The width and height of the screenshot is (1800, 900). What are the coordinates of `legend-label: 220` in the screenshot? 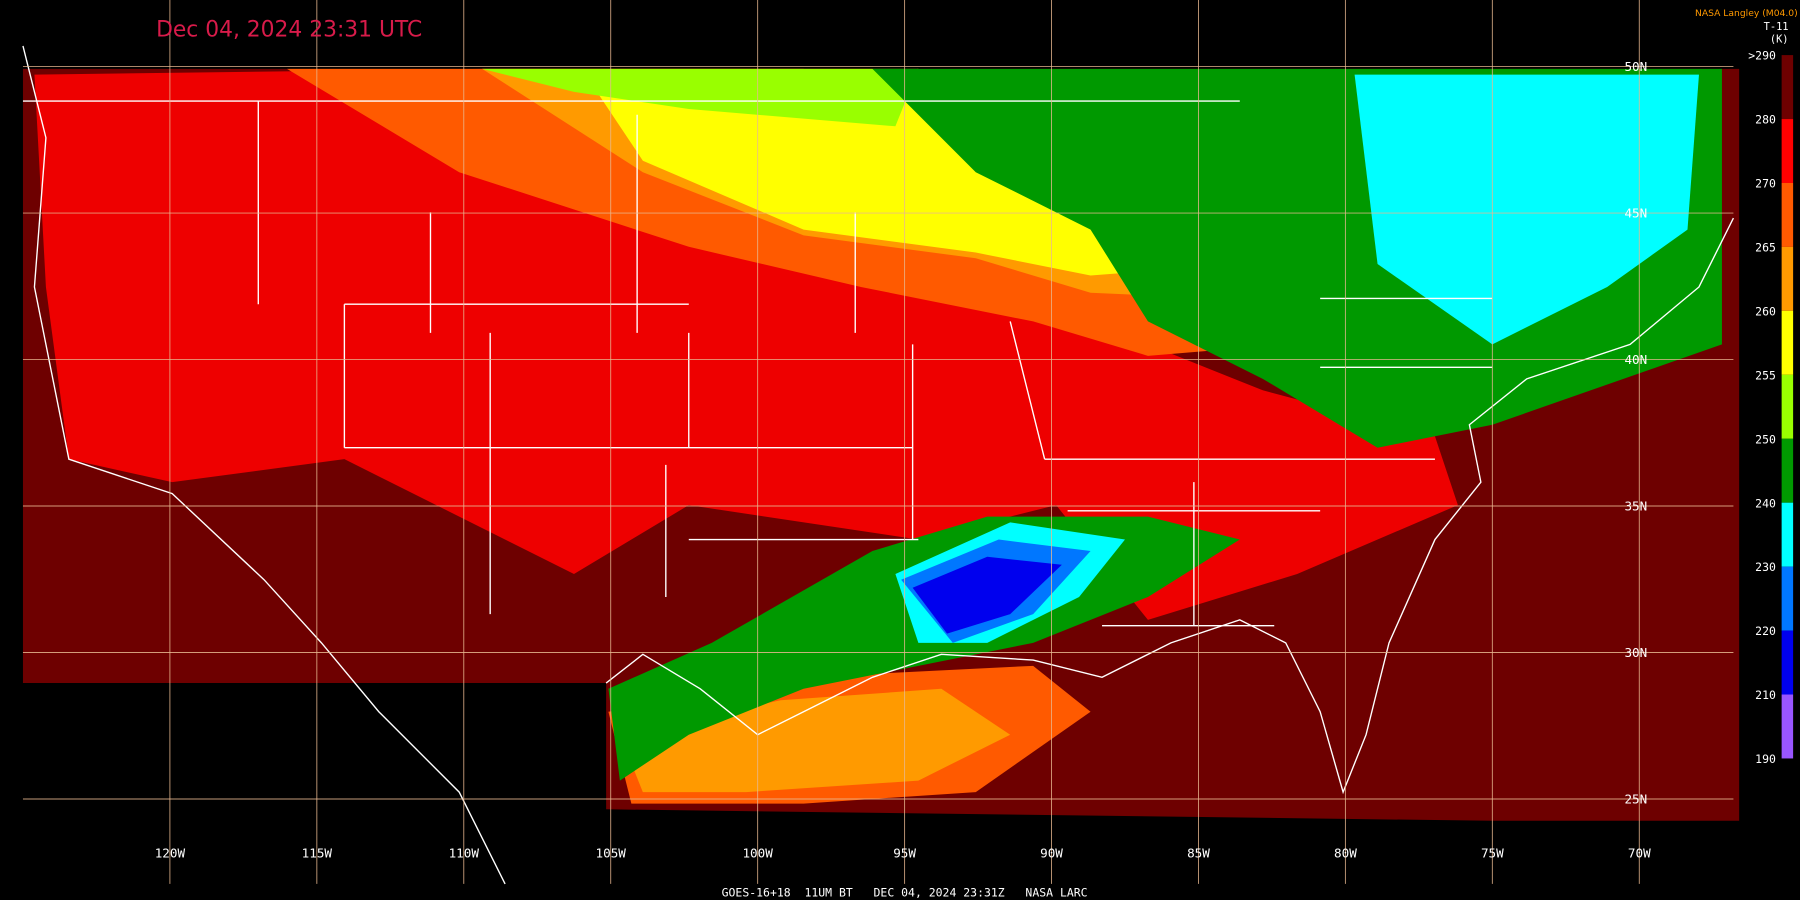 It's located at (1765, 631).